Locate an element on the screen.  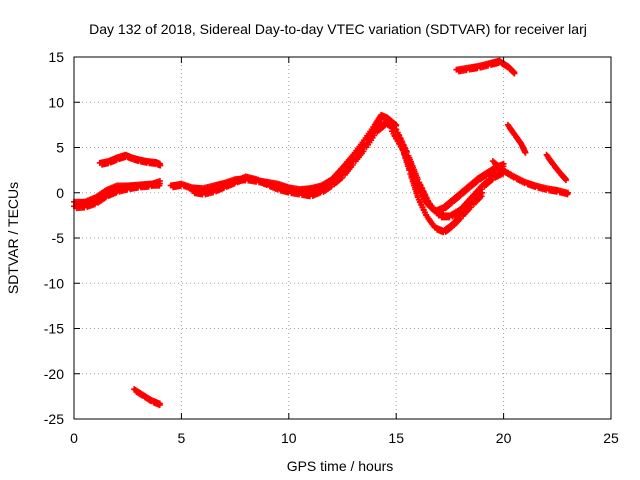
y-tick-label: 15 is located at coordinates (56, 57).